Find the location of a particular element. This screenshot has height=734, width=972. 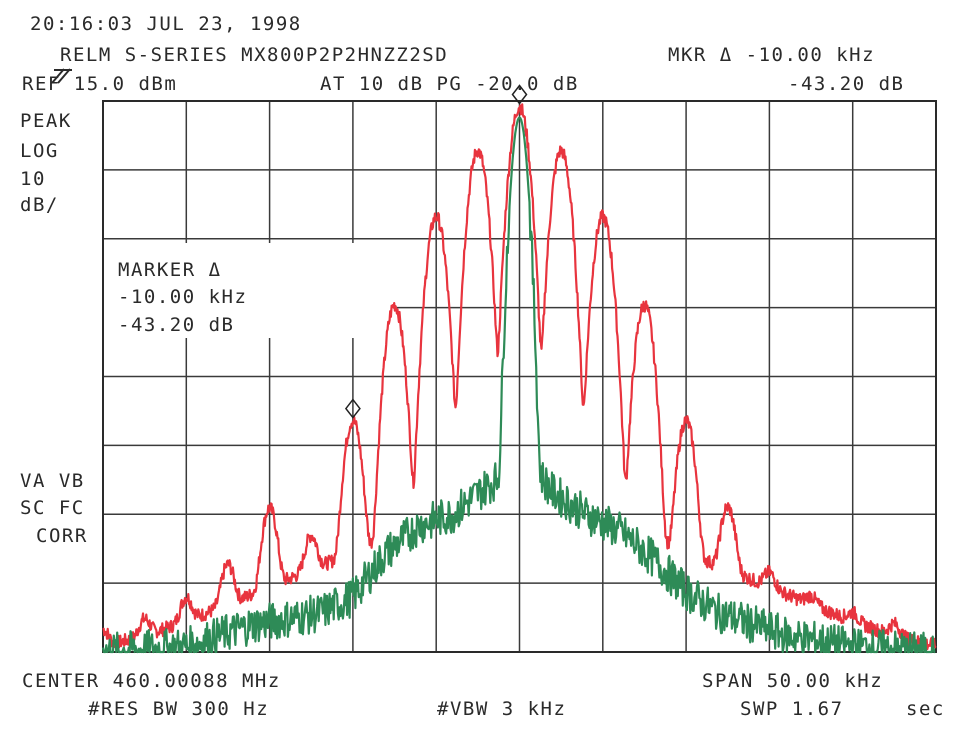

marker-delta is located at coordinates (352, 408).